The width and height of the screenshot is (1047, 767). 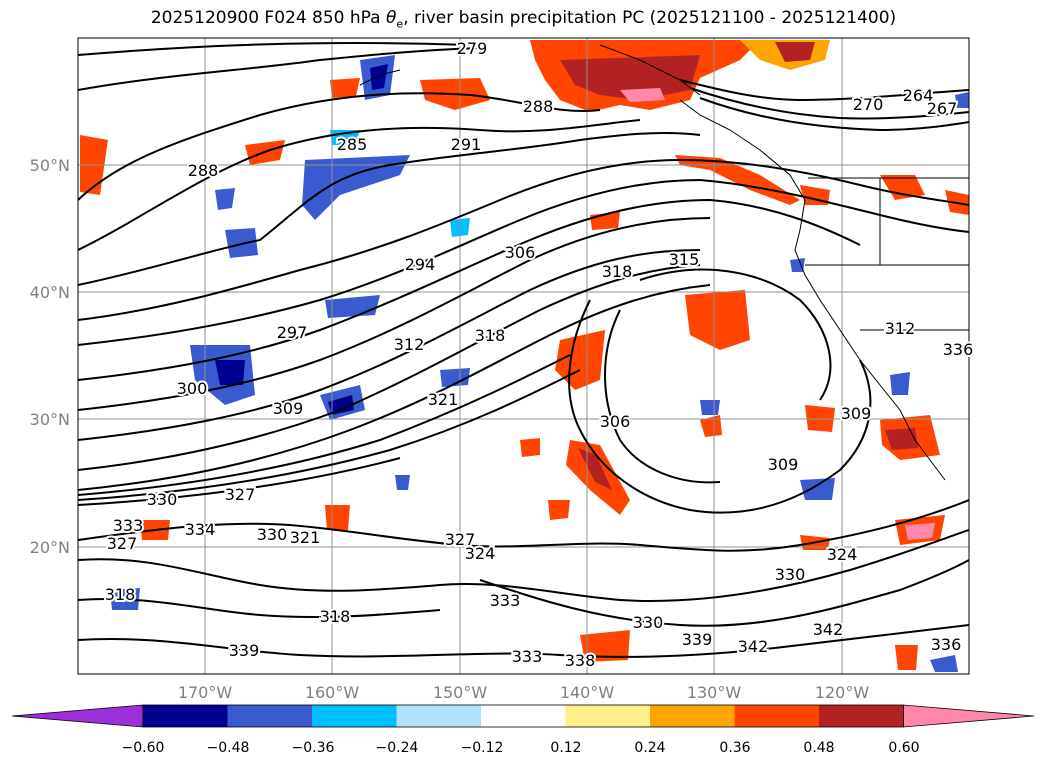 What do you see at coordinates (332, 692) in the screenshot?
I see `lon-label: 160°W` at bounding box center [332, 692].